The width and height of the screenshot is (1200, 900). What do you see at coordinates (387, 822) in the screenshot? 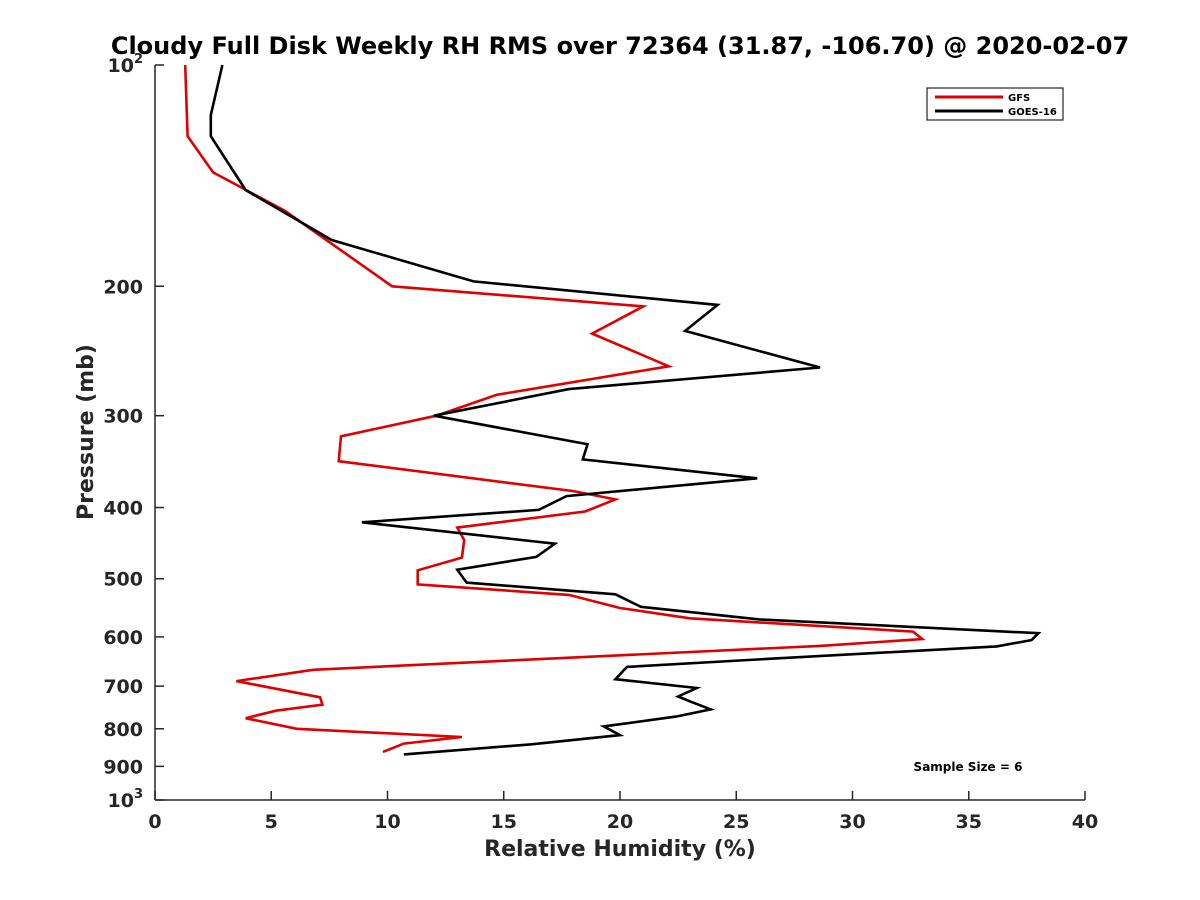
I see `x-tick-label: 10` at bounding box center [387, 822].